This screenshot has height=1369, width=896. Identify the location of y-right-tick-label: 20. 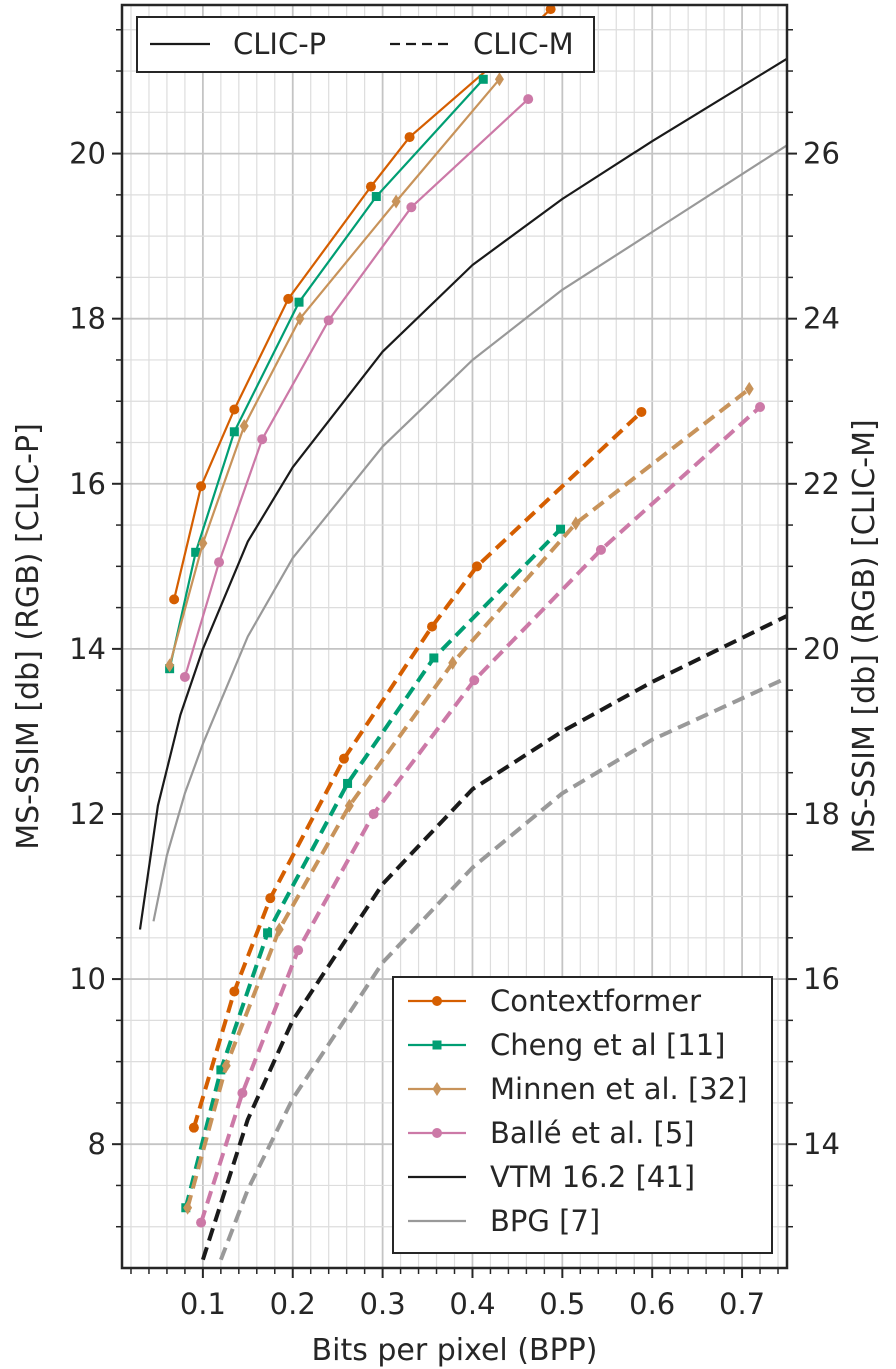
(821, 649).